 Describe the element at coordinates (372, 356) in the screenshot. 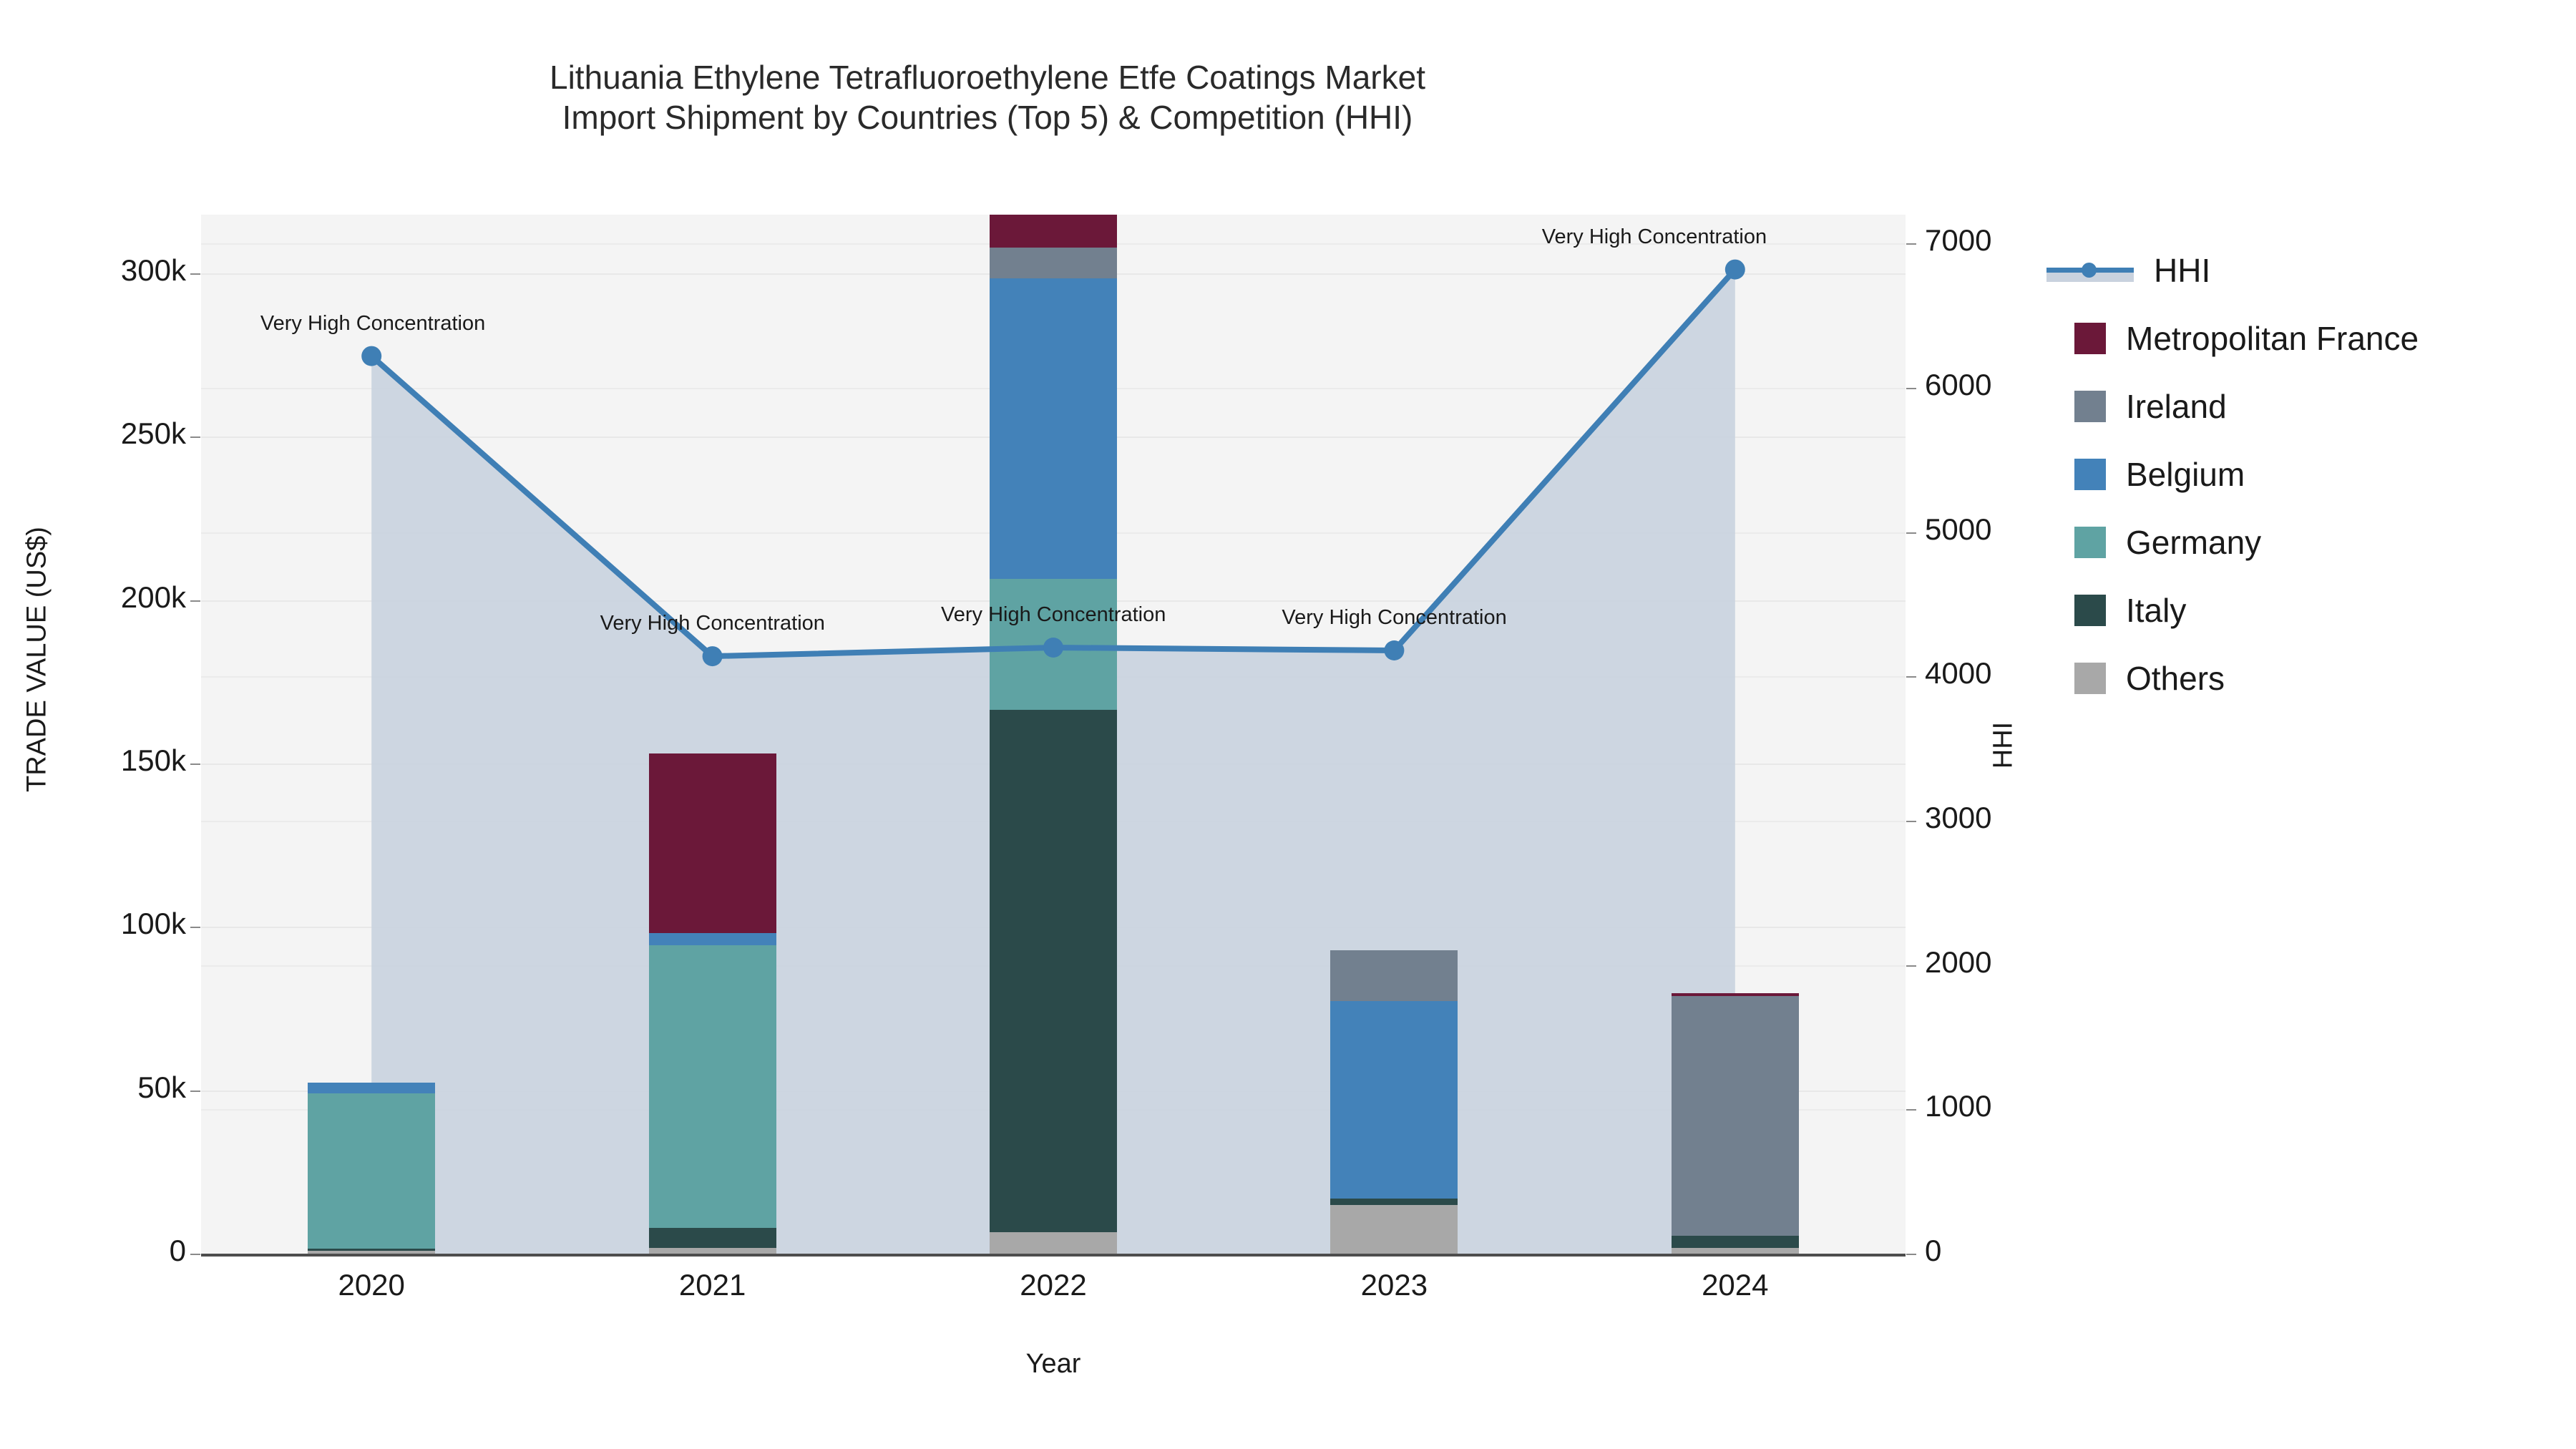

I see `hhi-marker-2020` at that location.